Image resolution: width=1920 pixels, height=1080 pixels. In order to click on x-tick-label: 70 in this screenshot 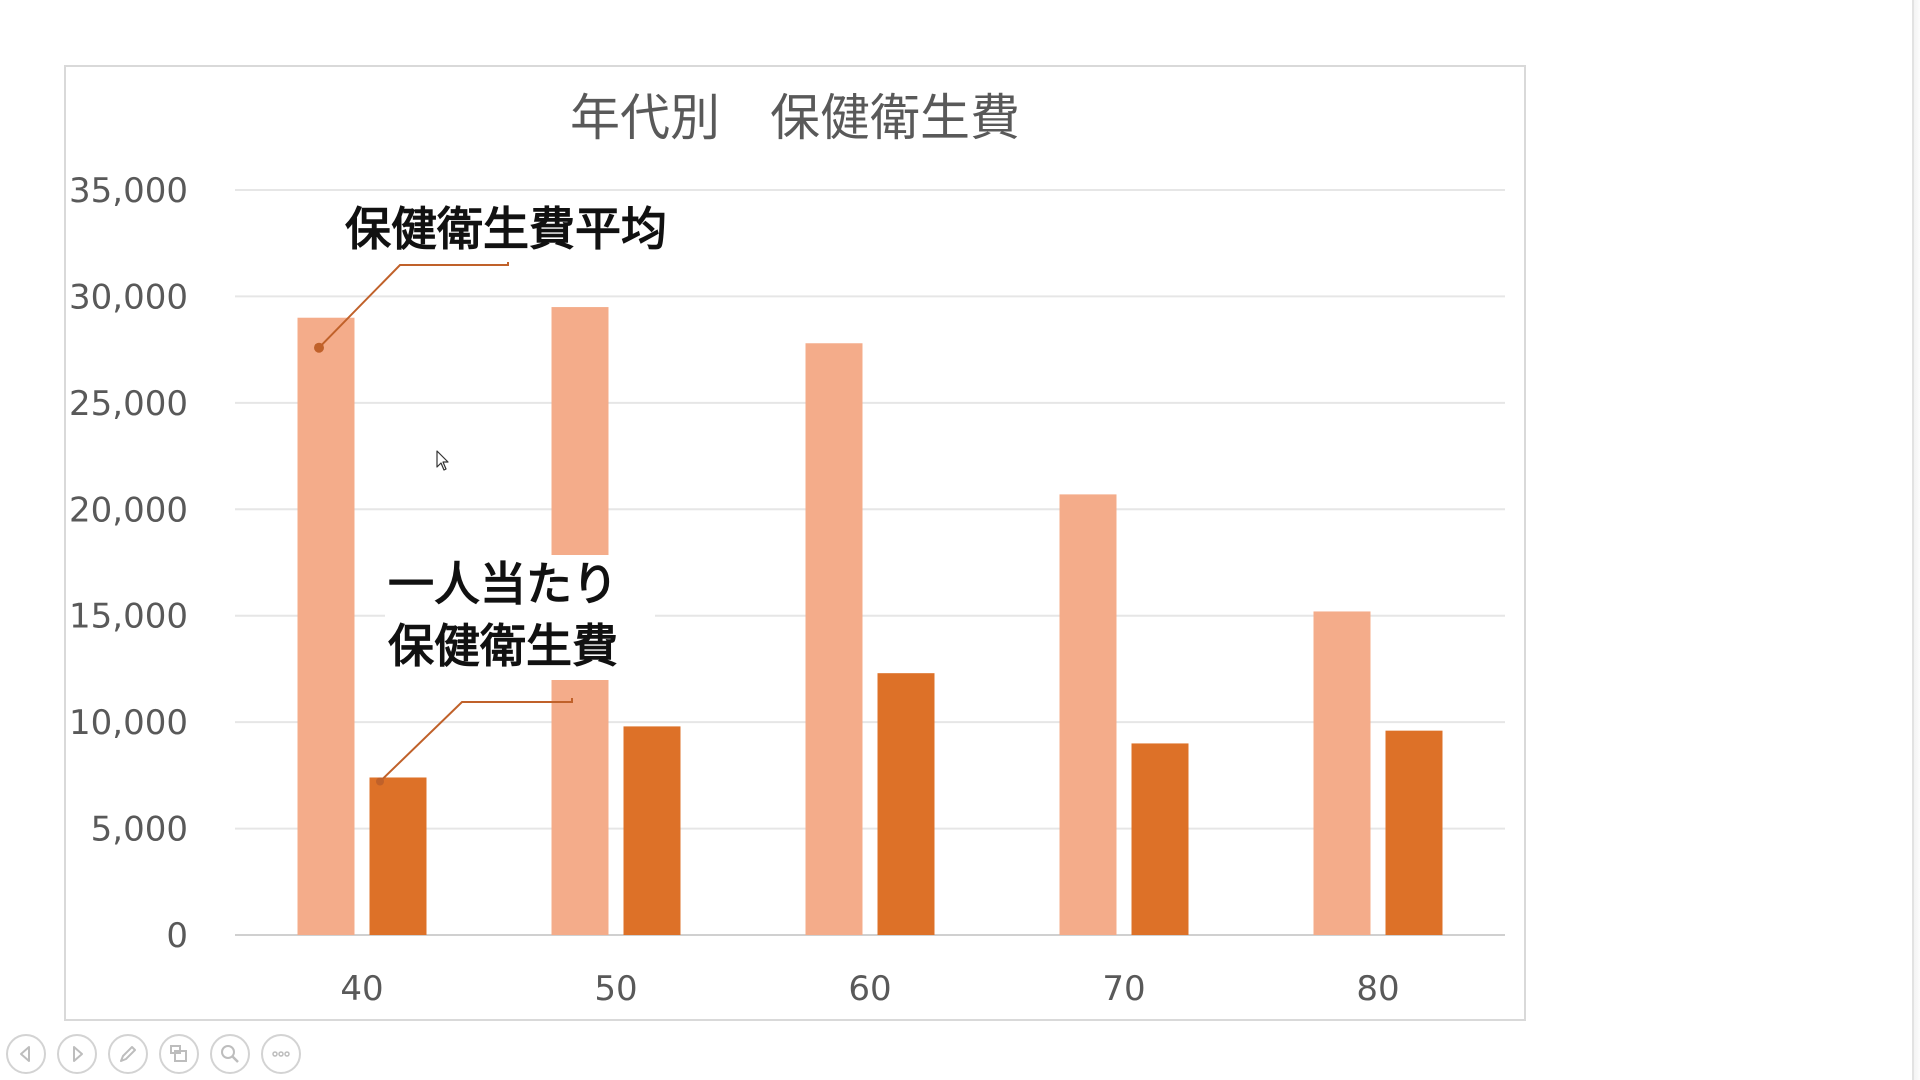, I will do `click(1123, 989)`.